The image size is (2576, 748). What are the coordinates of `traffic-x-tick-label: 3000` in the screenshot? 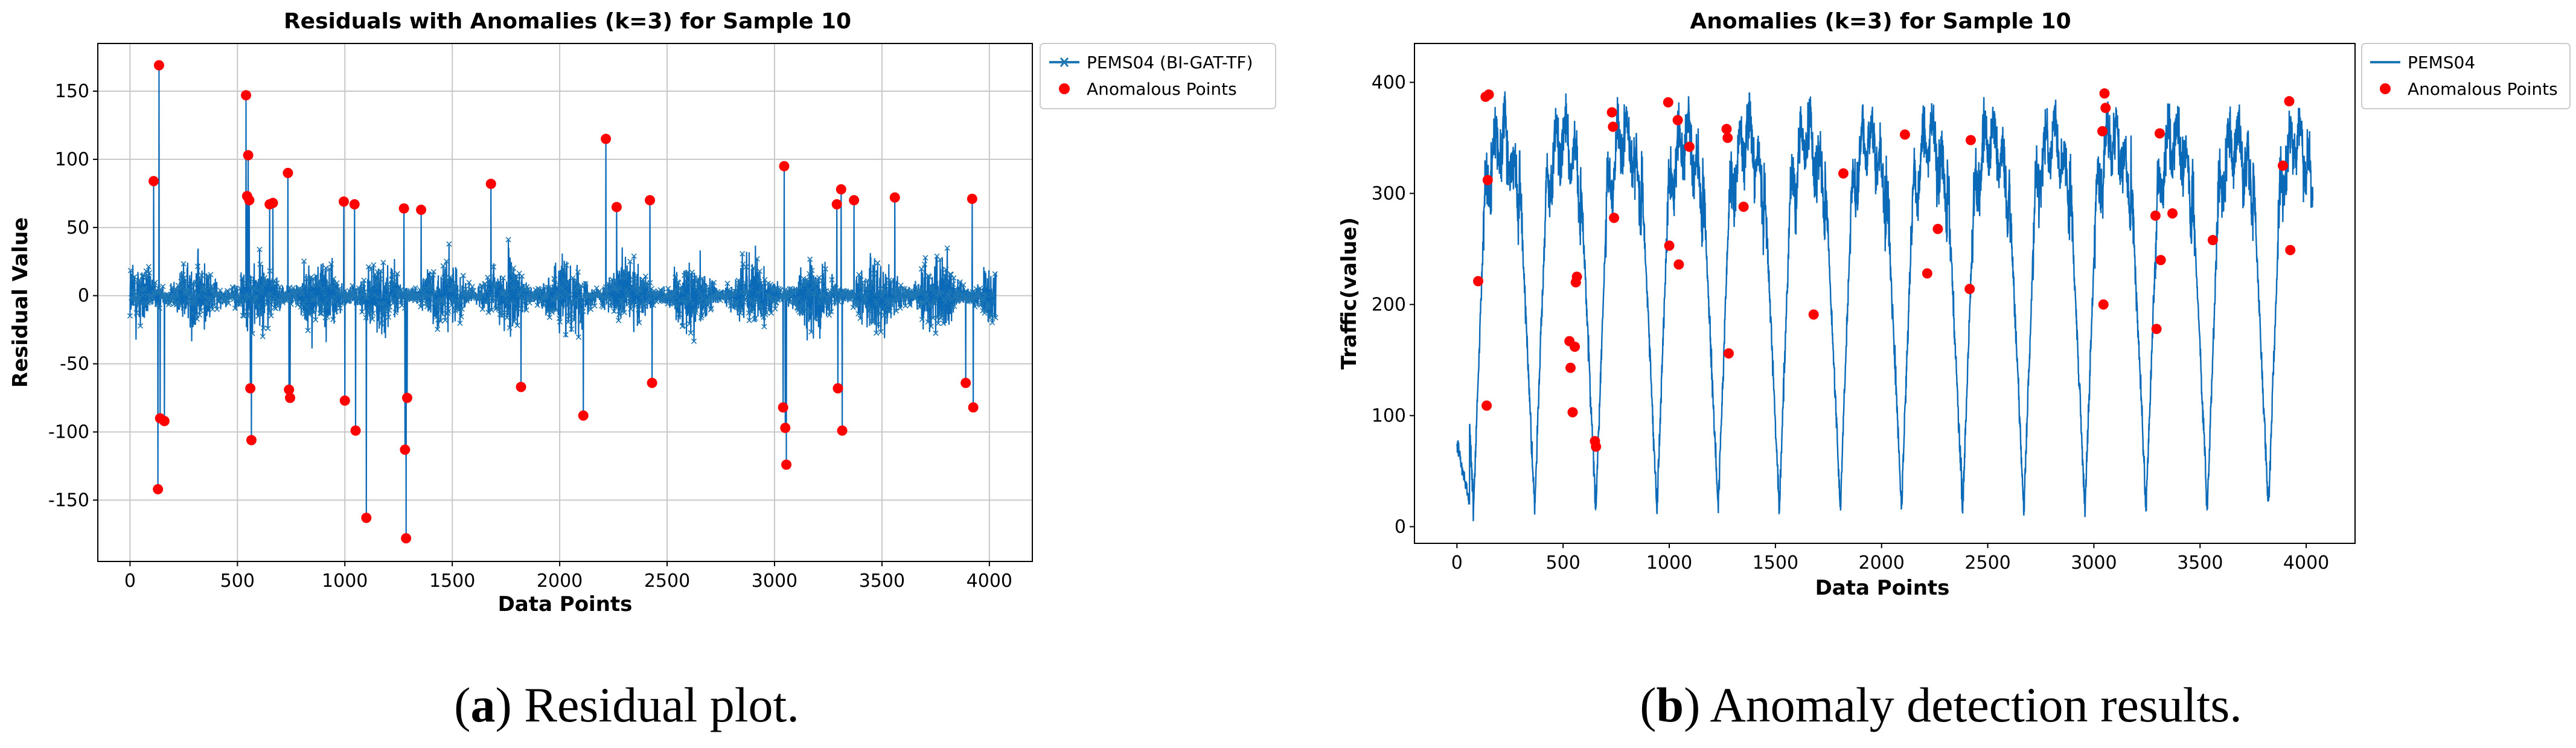 It's located at (2094, 563).